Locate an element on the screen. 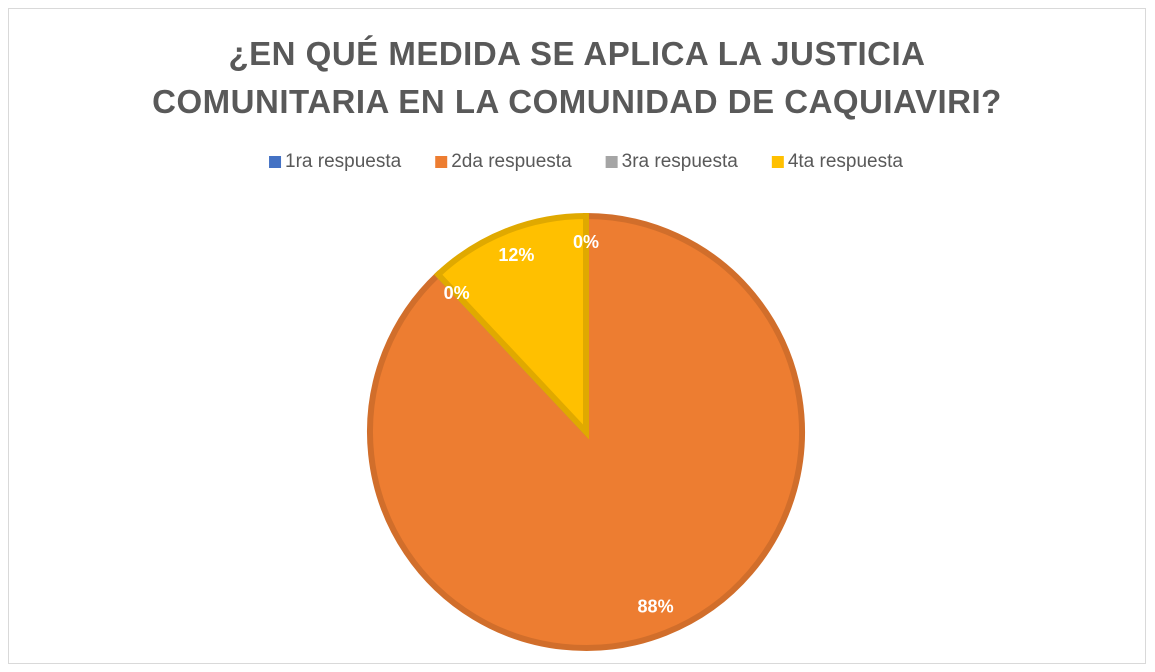 The height and width of the screenshot is (672, 1155). data-label: 12% is located at coordinates (516, 255).